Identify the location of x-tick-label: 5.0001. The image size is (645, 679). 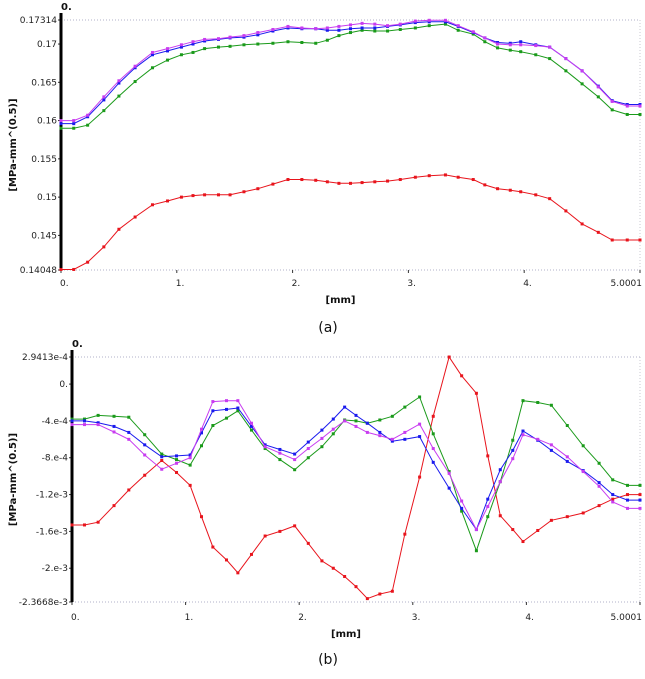
(627, 284).